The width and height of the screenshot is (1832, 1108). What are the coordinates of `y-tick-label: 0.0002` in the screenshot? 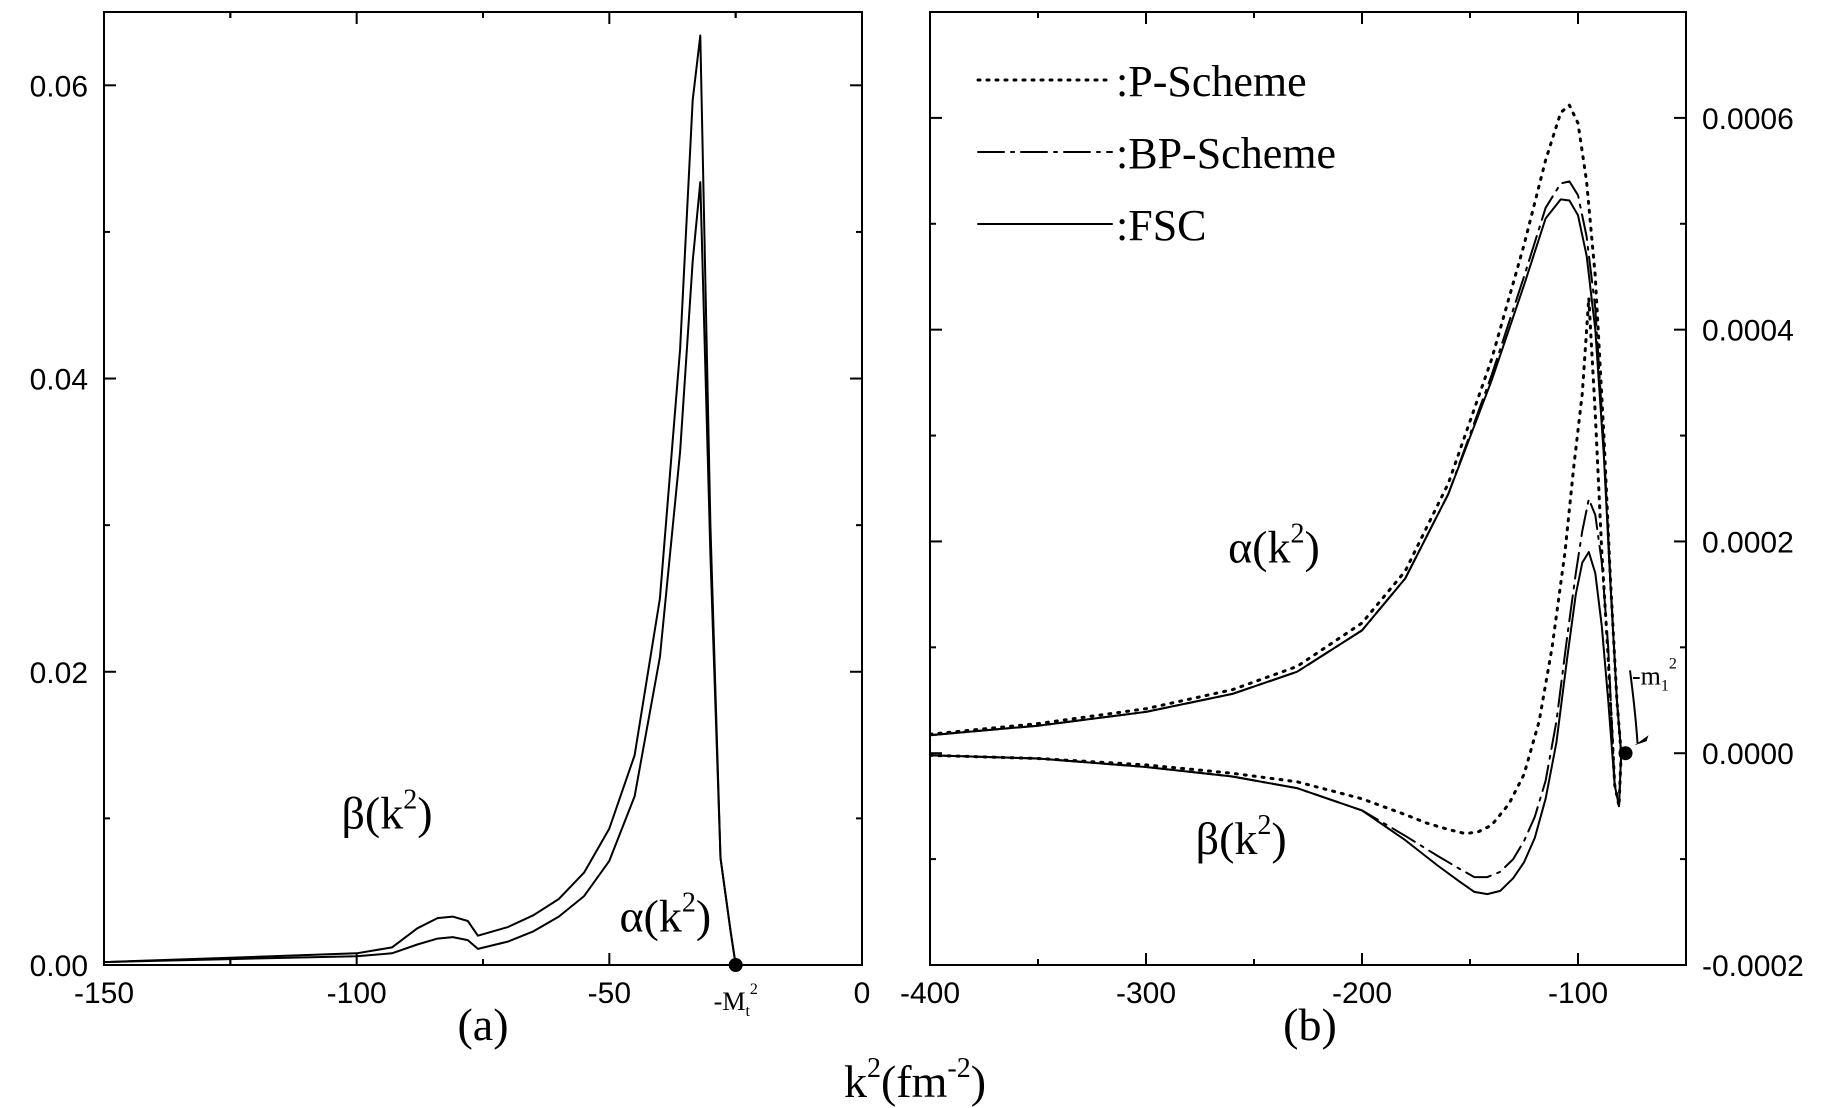 It's located at (1748, 542).